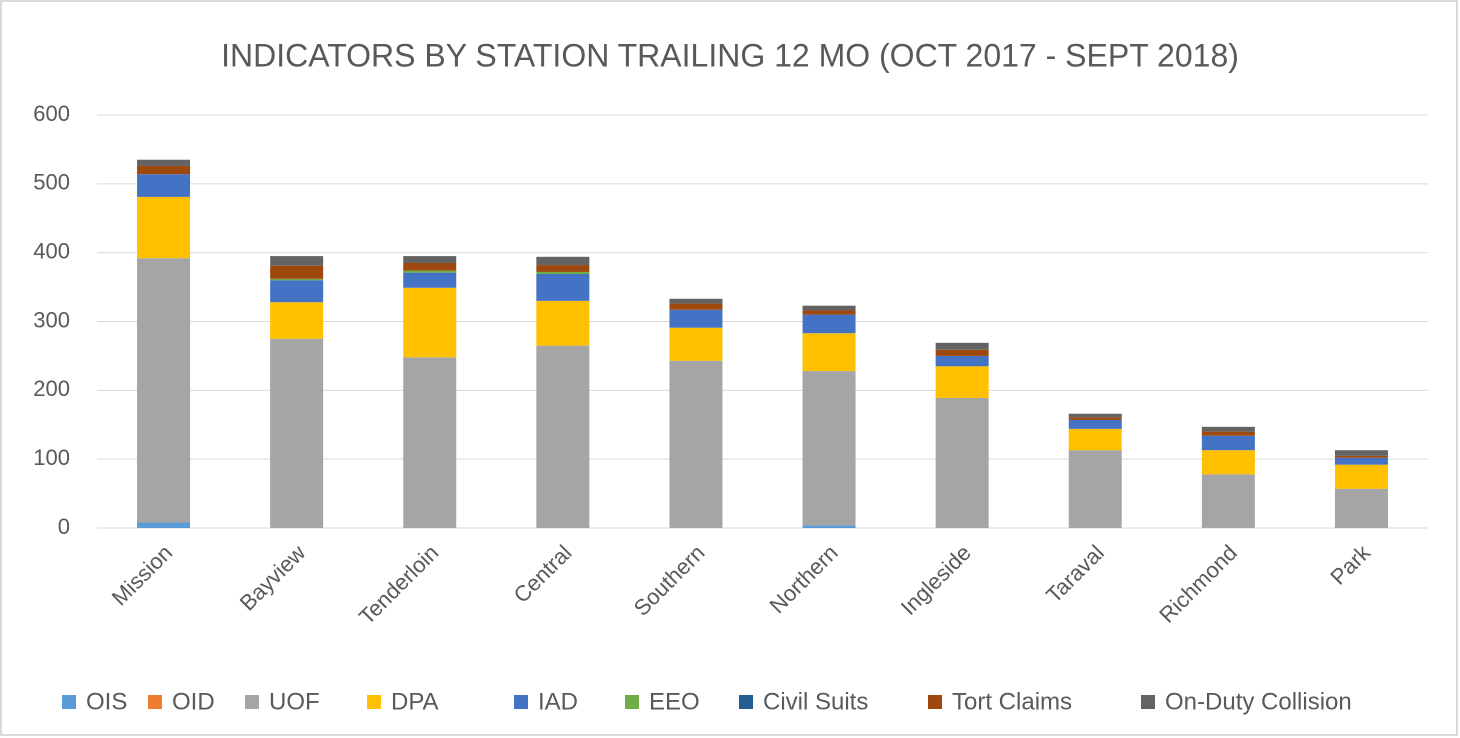  I want to click on legend-label: Tort Claims, so click(1012, 701).